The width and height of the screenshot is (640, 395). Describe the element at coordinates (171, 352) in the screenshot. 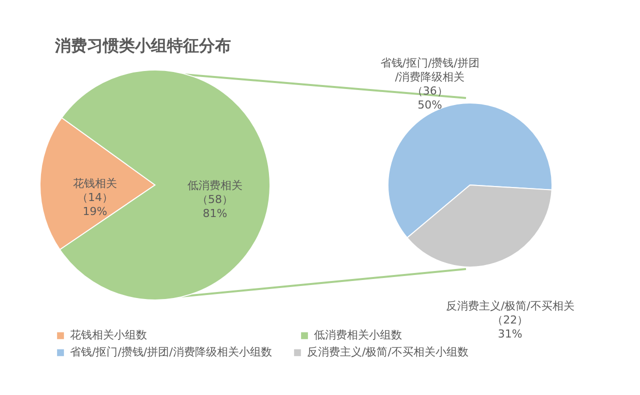

I see `legend-label: 省钱/抠门/攒钱/拼团/消费降级相关小组数` at that location.